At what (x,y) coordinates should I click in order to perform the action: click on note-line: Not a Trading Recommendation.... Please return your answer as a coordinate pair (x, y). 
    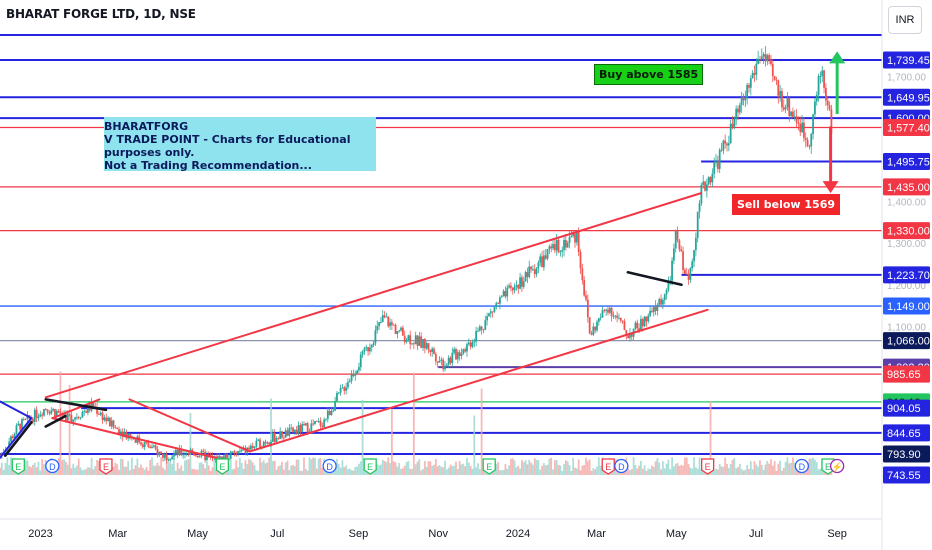
    Looking at the image, I should click on (208, 165).